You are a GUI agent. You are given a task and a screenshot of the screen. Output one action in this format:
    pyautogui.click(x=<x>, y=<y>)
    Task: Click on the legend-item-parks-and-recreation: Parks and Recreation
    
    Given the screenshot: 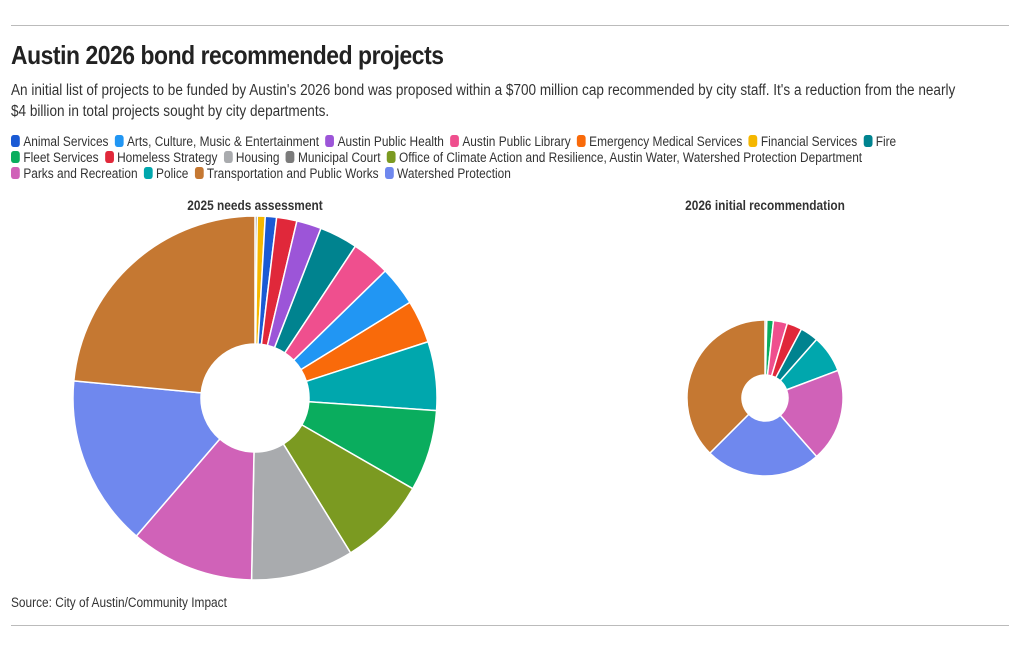 What is the action you would take?
    pyautogui.click(x=74, y=174)
    